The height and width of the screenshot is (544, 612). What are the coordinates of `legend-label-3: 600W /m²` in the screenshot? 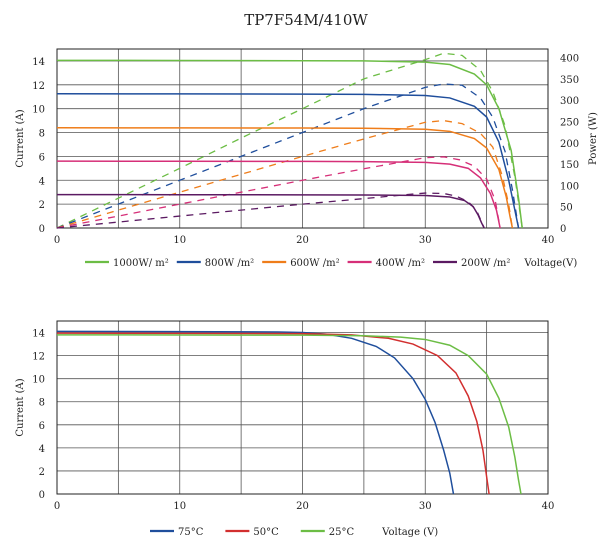 It's located at (314, 263).